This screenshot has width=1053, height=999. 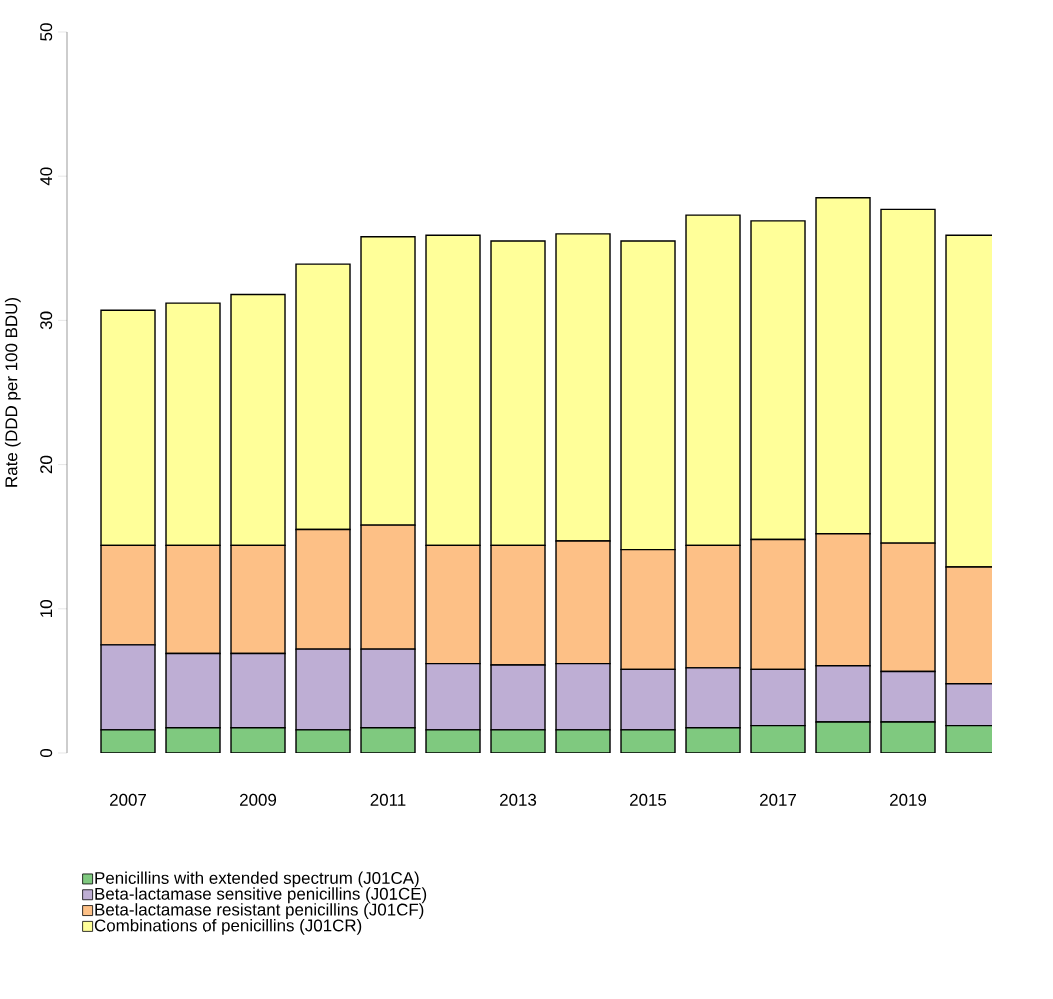 I want to click on x-tick-label: 2015, so click(x=648, y=799).